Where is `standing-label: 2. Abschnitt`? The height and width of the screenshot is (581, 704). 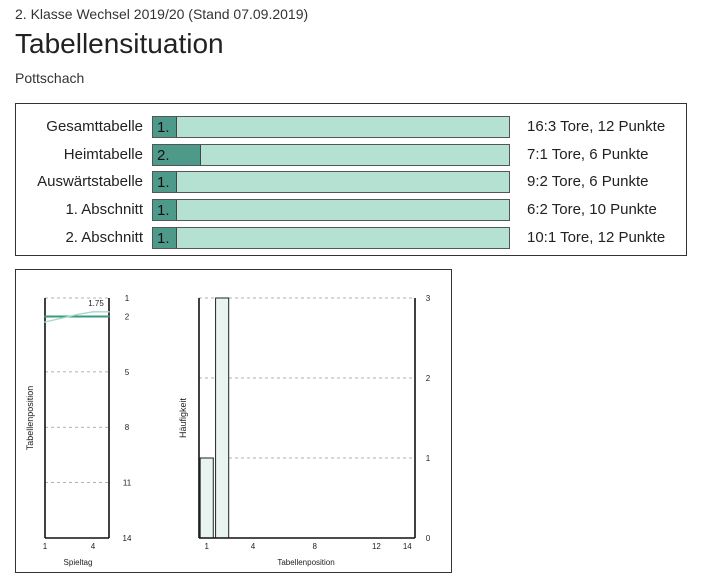 standing-label: 2. Abschnitt is located at coordinates (104, 237).